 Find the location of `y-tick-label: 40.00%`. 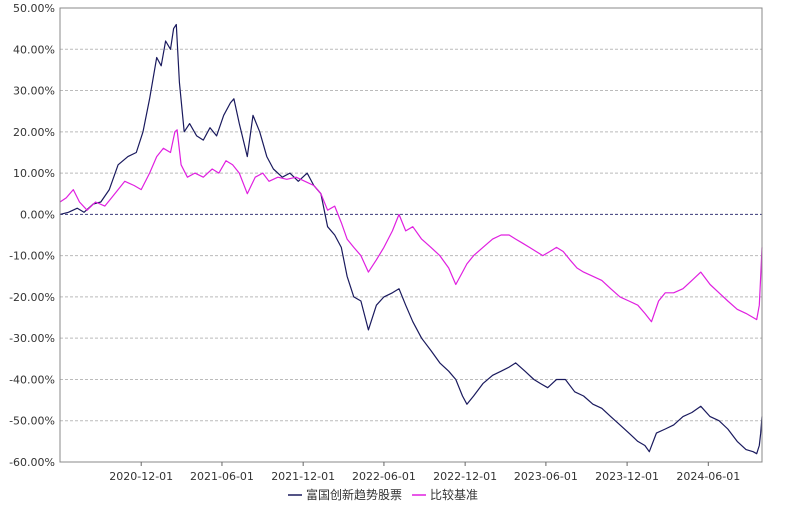

y-tick-label: 40.00% is located at coordinates (34, 49).